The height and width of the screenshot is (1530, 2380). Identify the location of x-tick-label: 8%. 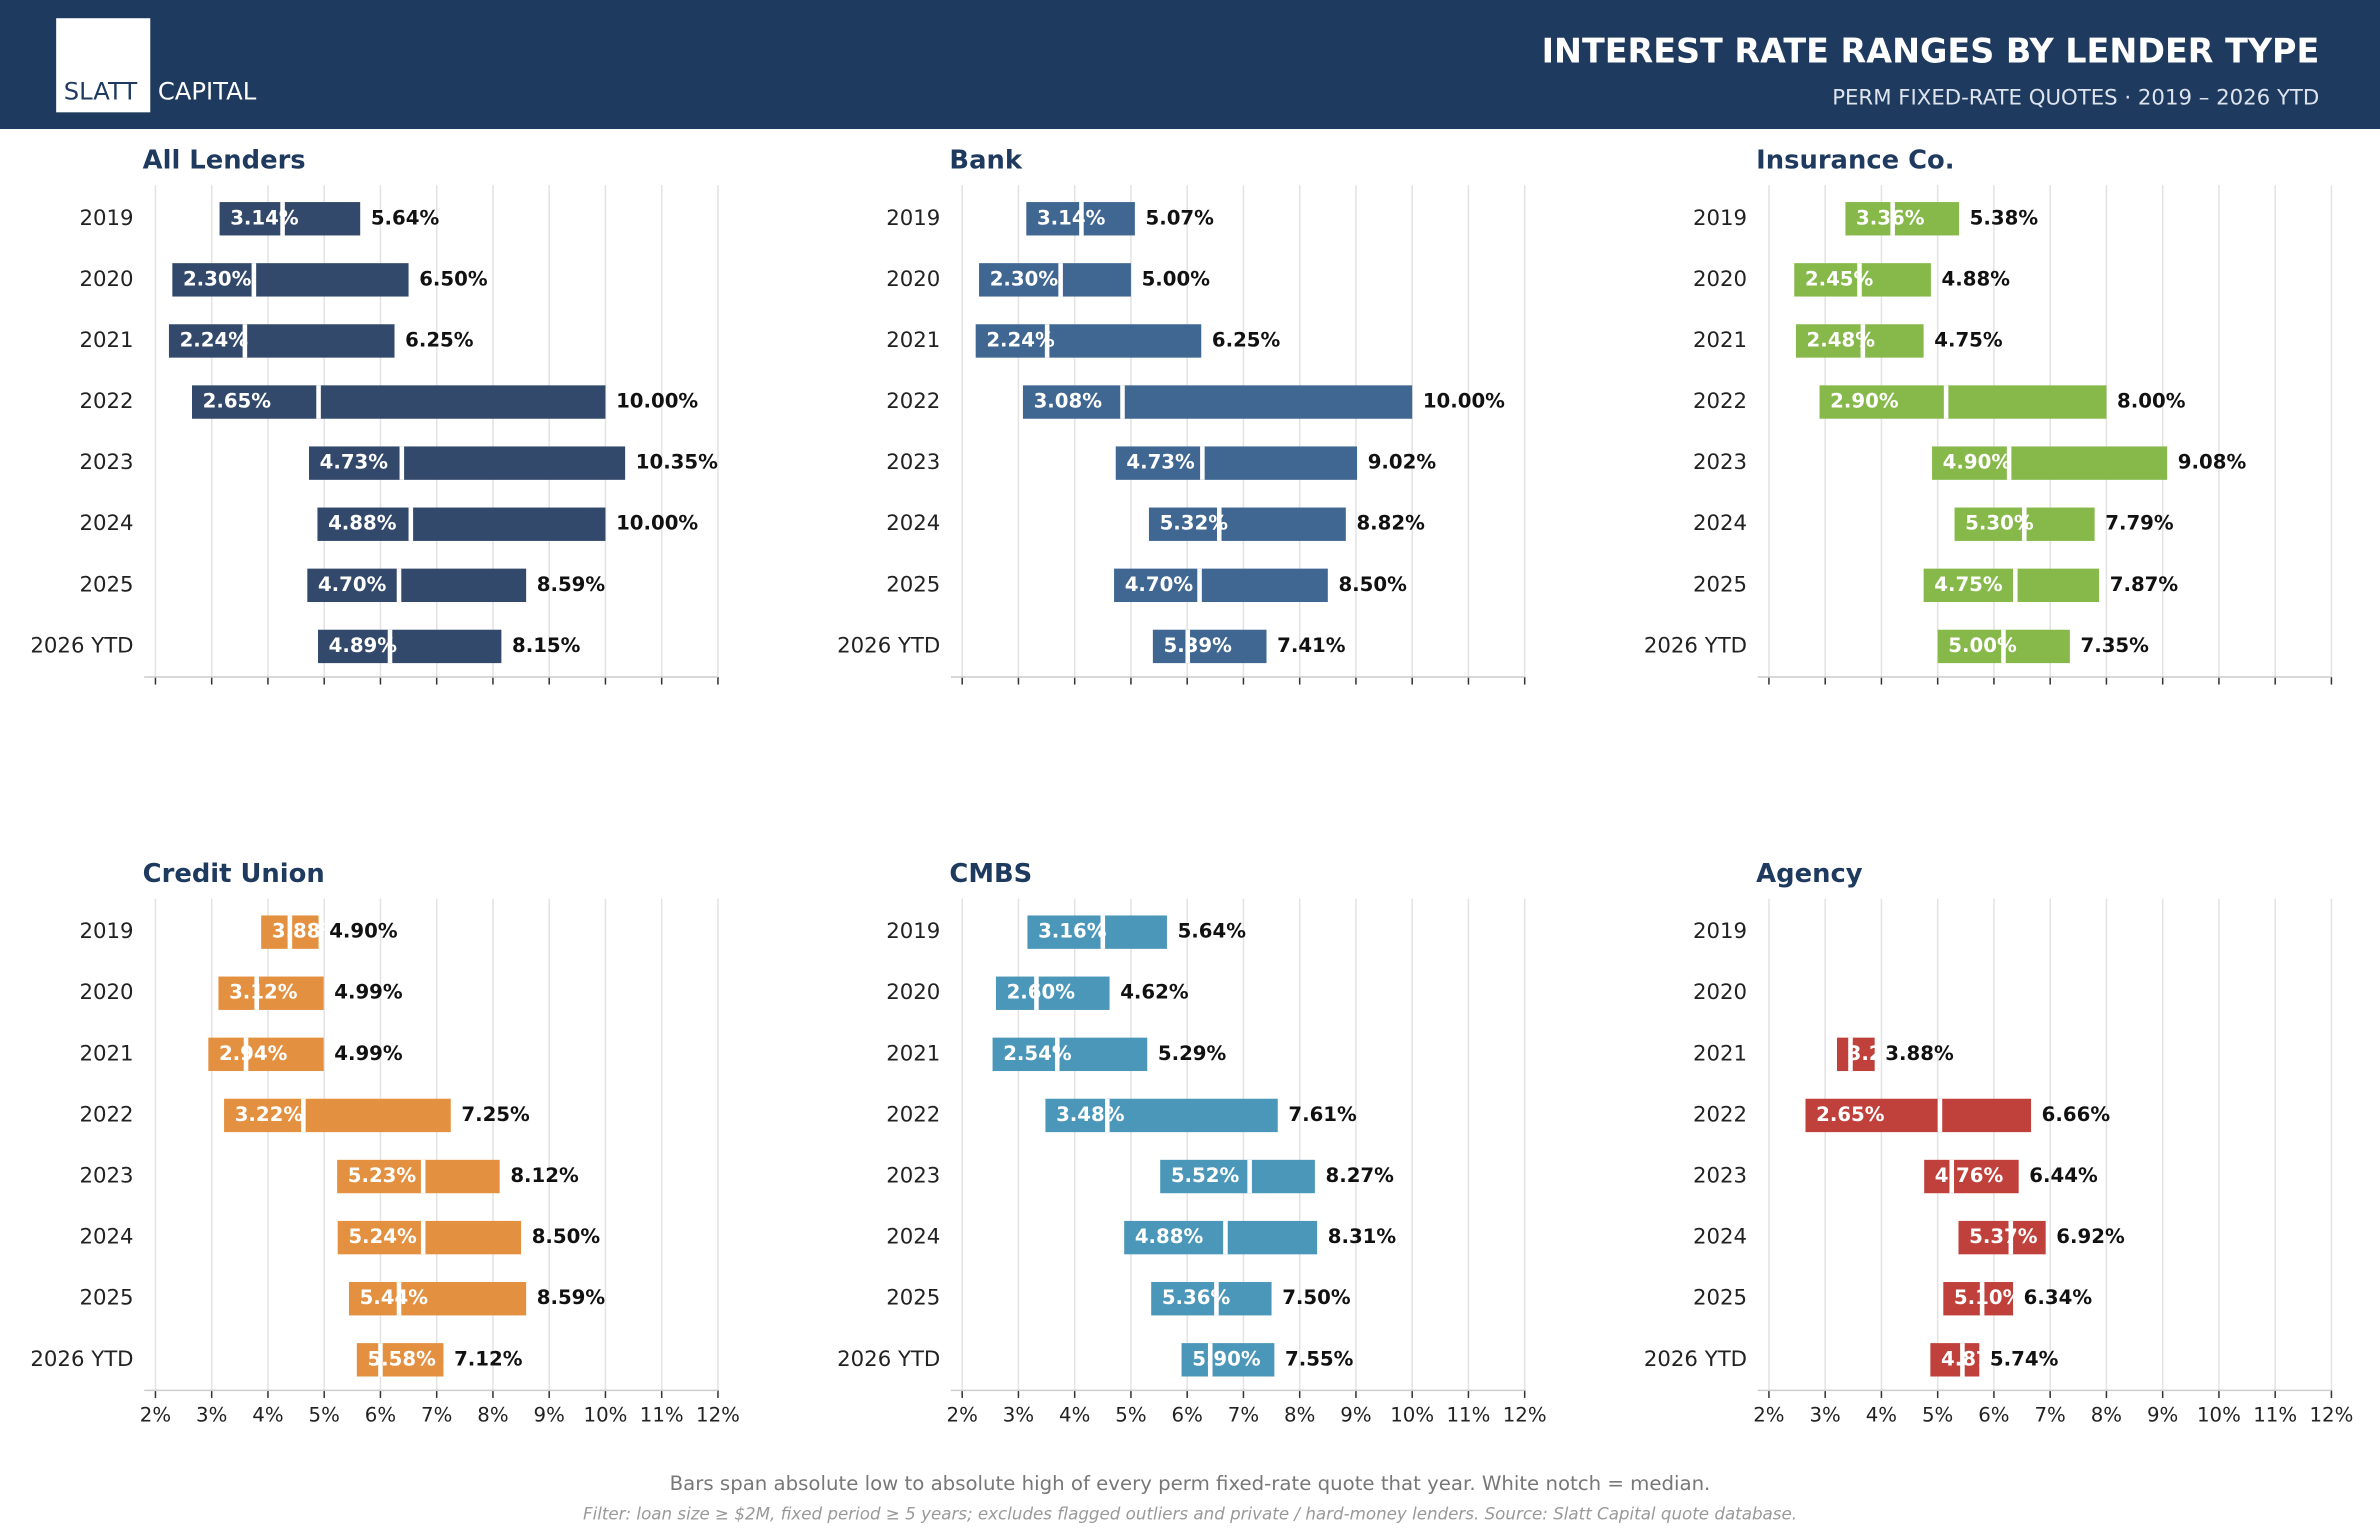
(1299, 1415).